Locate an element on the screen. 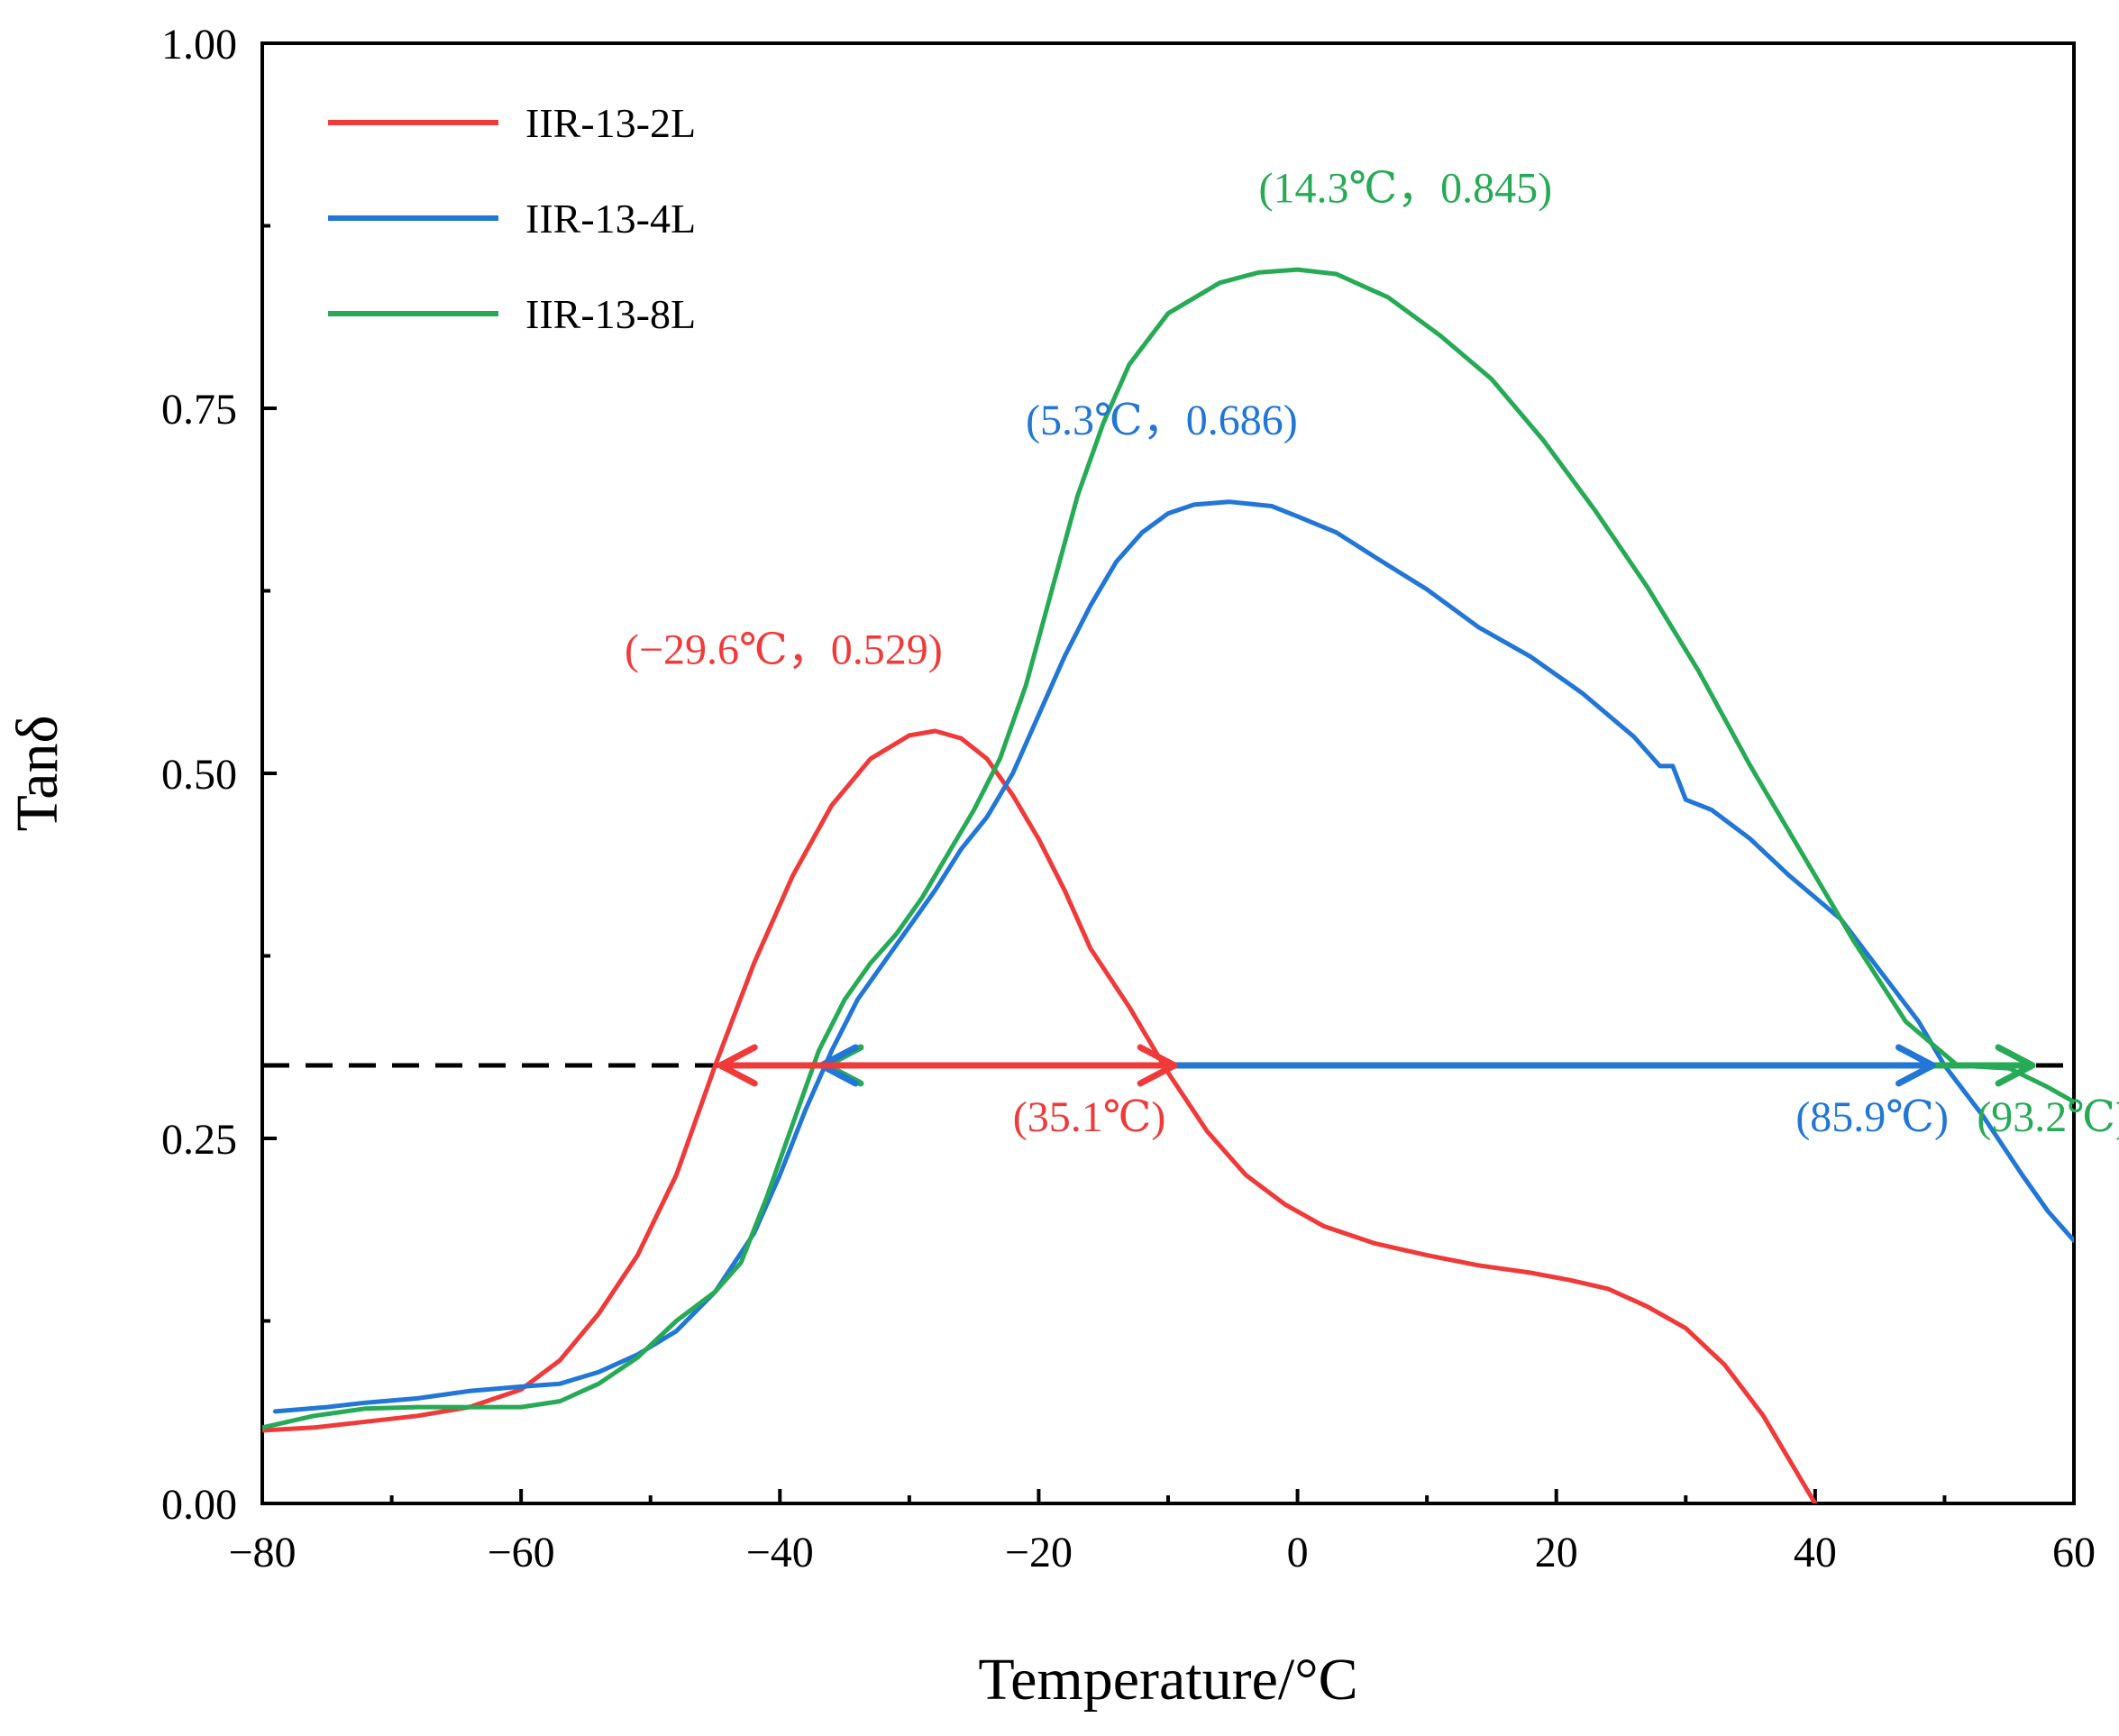 Image resolution: width=2119 pixels, height=1736 pixels. annotation-width: (35.1℃) is located at coordinates (1089, 1117).